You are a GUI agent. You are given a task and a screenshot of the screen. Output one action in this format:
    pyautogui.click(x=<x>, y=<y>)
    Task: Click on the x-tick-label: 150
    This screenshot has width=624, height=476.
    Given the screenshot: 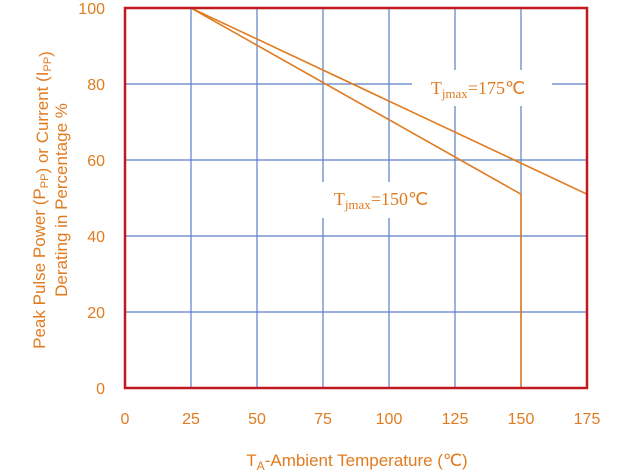 What is the action you would take?
    pyautogui.click(x=521, y=419)
    